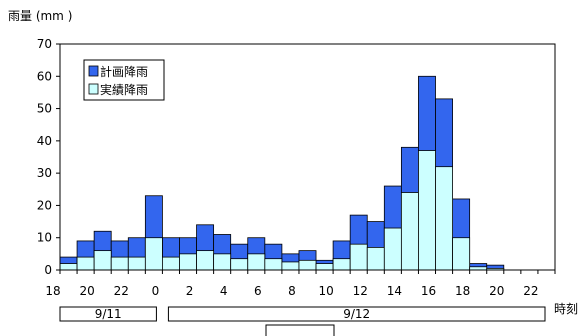 The height and width of the screenshot is (336, 588). I want to click on y-tick-label-3: 30, so click(44, 173).